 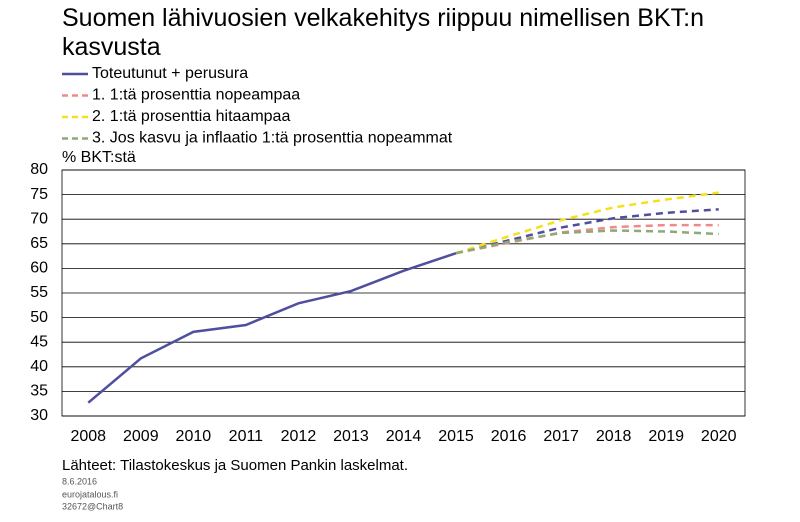 What do you see at coordinates (39, 391) in the screenshot?
I see `y-tick-label: 35` at bounding box center [39, 391].